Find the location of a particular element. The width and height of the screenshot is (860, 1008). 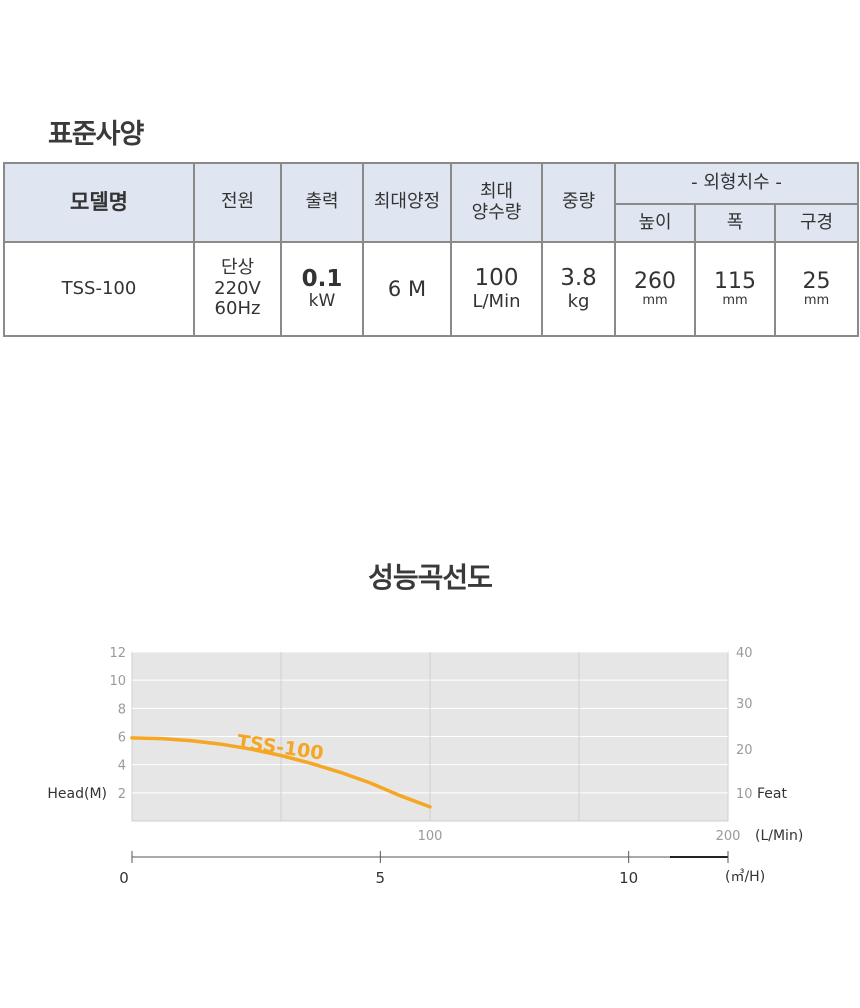

y-right-axis-label: Feat is located at coordinates (772, 794).